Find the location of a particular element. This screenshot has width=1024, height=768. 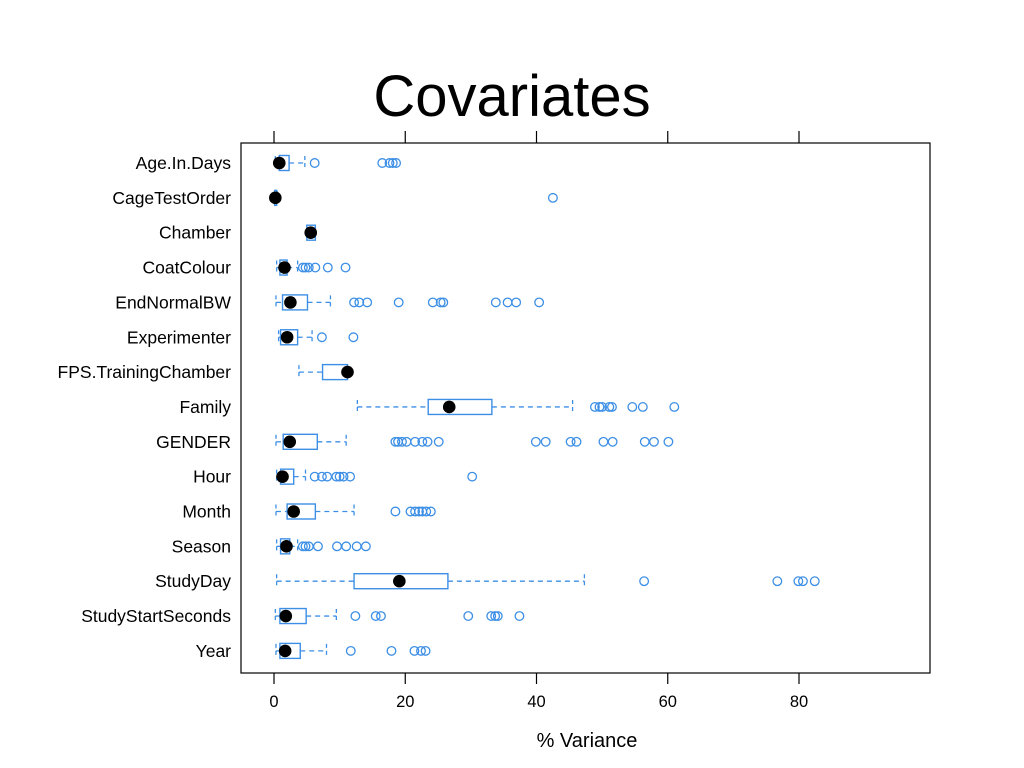

x-tick-label: 0 is located at coordinates (273, 702).